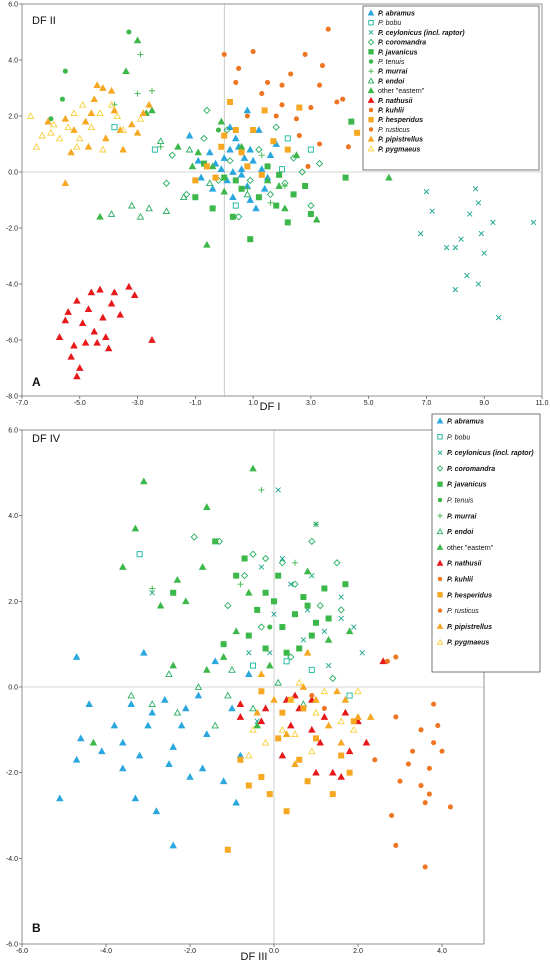 The image size is (550, 973). I want to click on data-point-murrai, so click(316, 524).